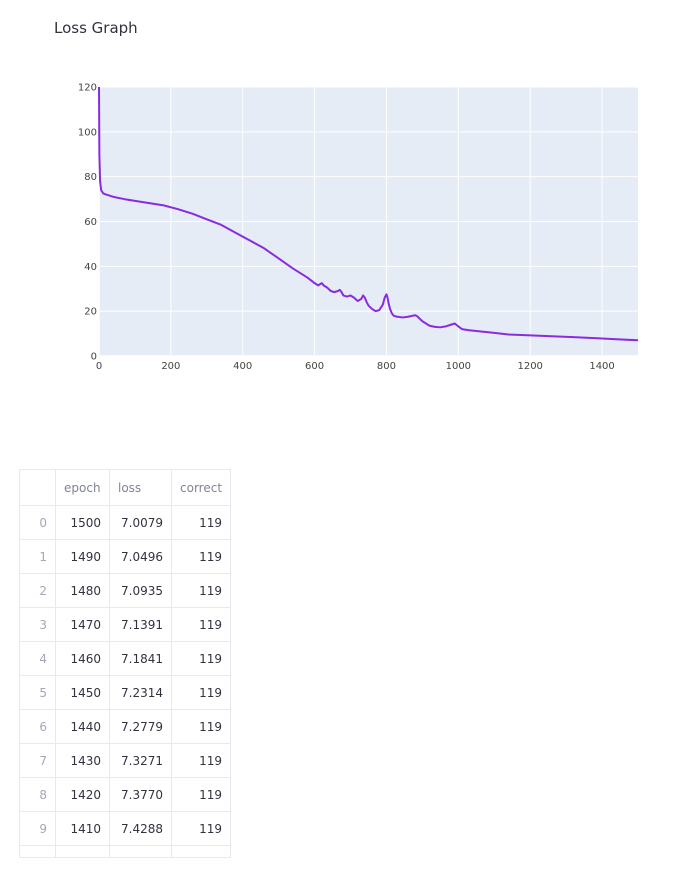 The width and height of the screenshot is (673, 875). I want to click on cell-loss: 7.0496, so click(140, 556).